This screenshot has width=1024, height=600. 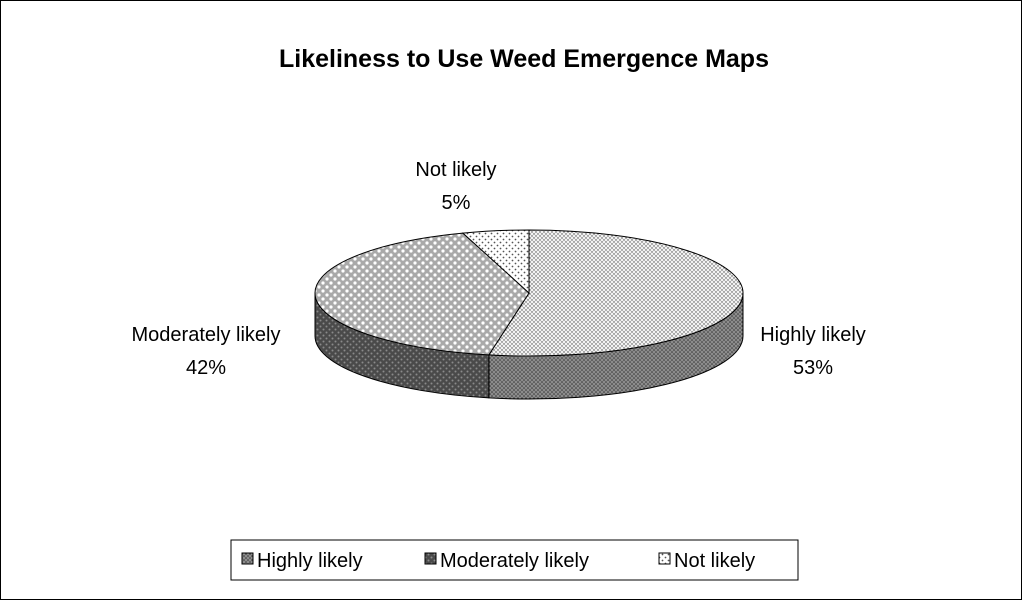 What do you see at coordinates (495, 262) in the screenshot?
I see `pie-slice-not-likely` at bounding box center [495, 262].